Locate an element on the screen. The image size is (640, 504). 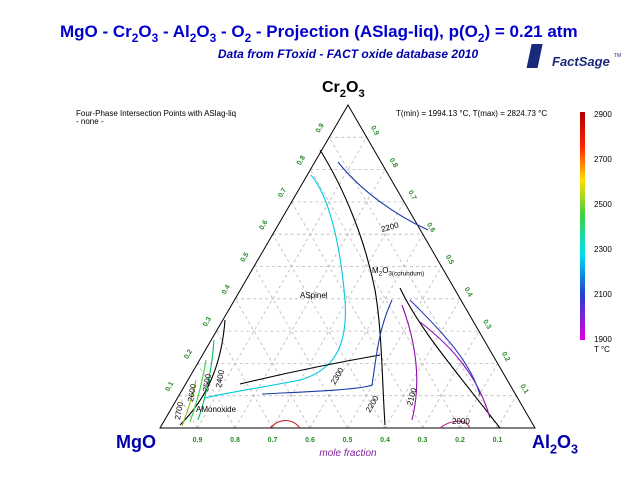
text-part: - Projection (ASlag-liq), p(O is located at coordinates (364, 31).